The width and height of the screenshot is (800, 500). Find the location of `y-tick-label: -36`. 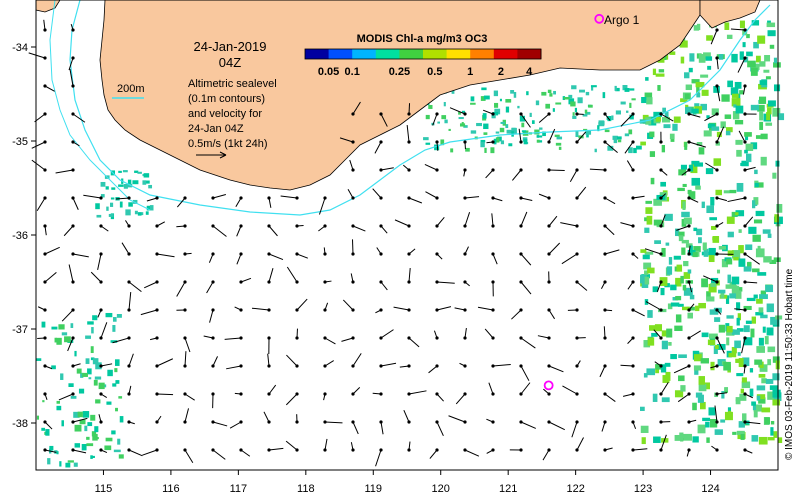

y-tick-label: -36 is located at coordinates (20, 236).